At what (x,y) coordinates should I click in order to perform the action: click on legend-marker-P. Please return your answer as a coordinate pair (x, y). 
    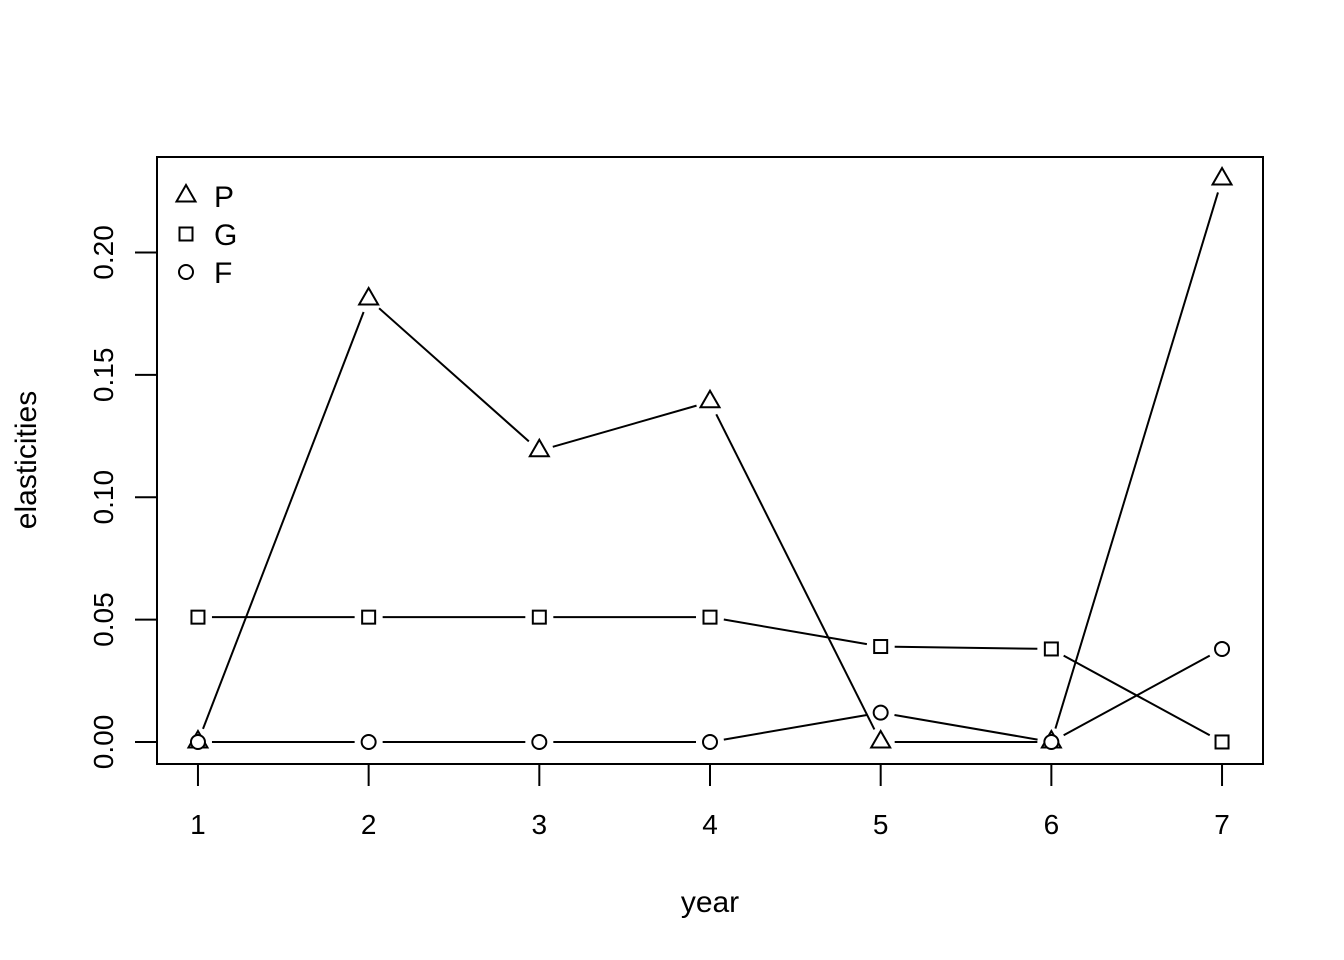
    Looking at the image, I should click on (186, 193).